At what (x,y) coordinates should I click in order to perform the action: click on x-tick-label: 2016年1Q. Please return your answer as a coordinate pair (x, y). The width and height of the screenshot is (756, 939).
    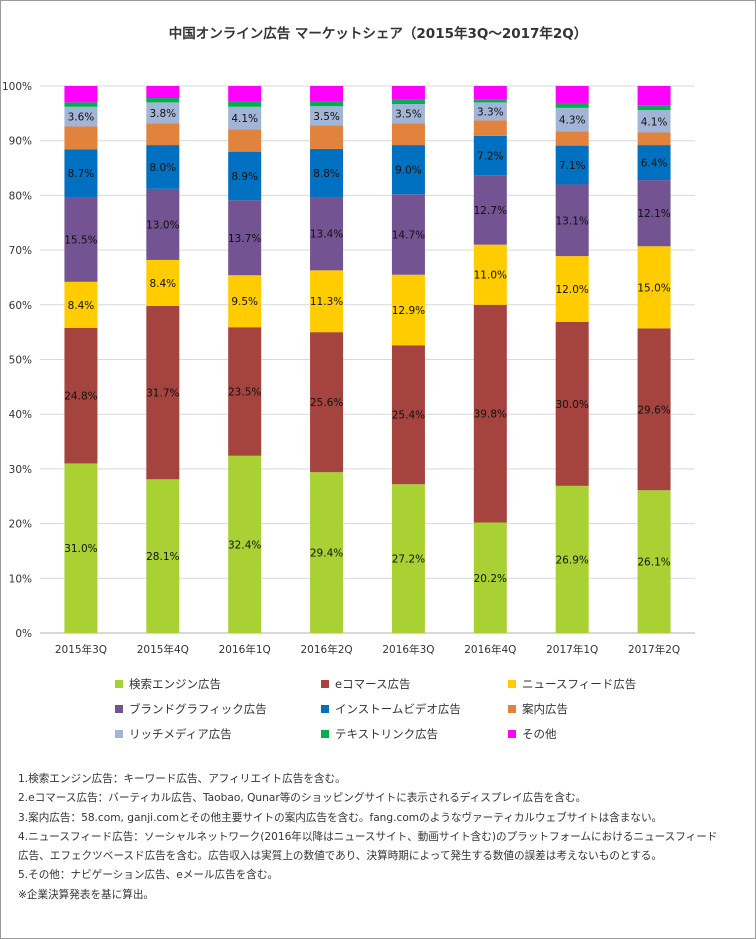
    Looking at the image, I should click on (245, 649).